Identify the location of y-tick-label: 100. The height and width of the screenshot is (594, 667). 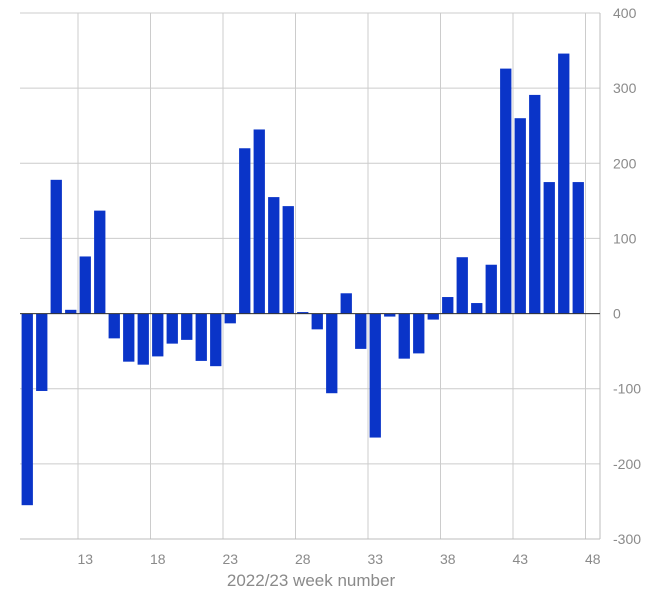
(625, 238).